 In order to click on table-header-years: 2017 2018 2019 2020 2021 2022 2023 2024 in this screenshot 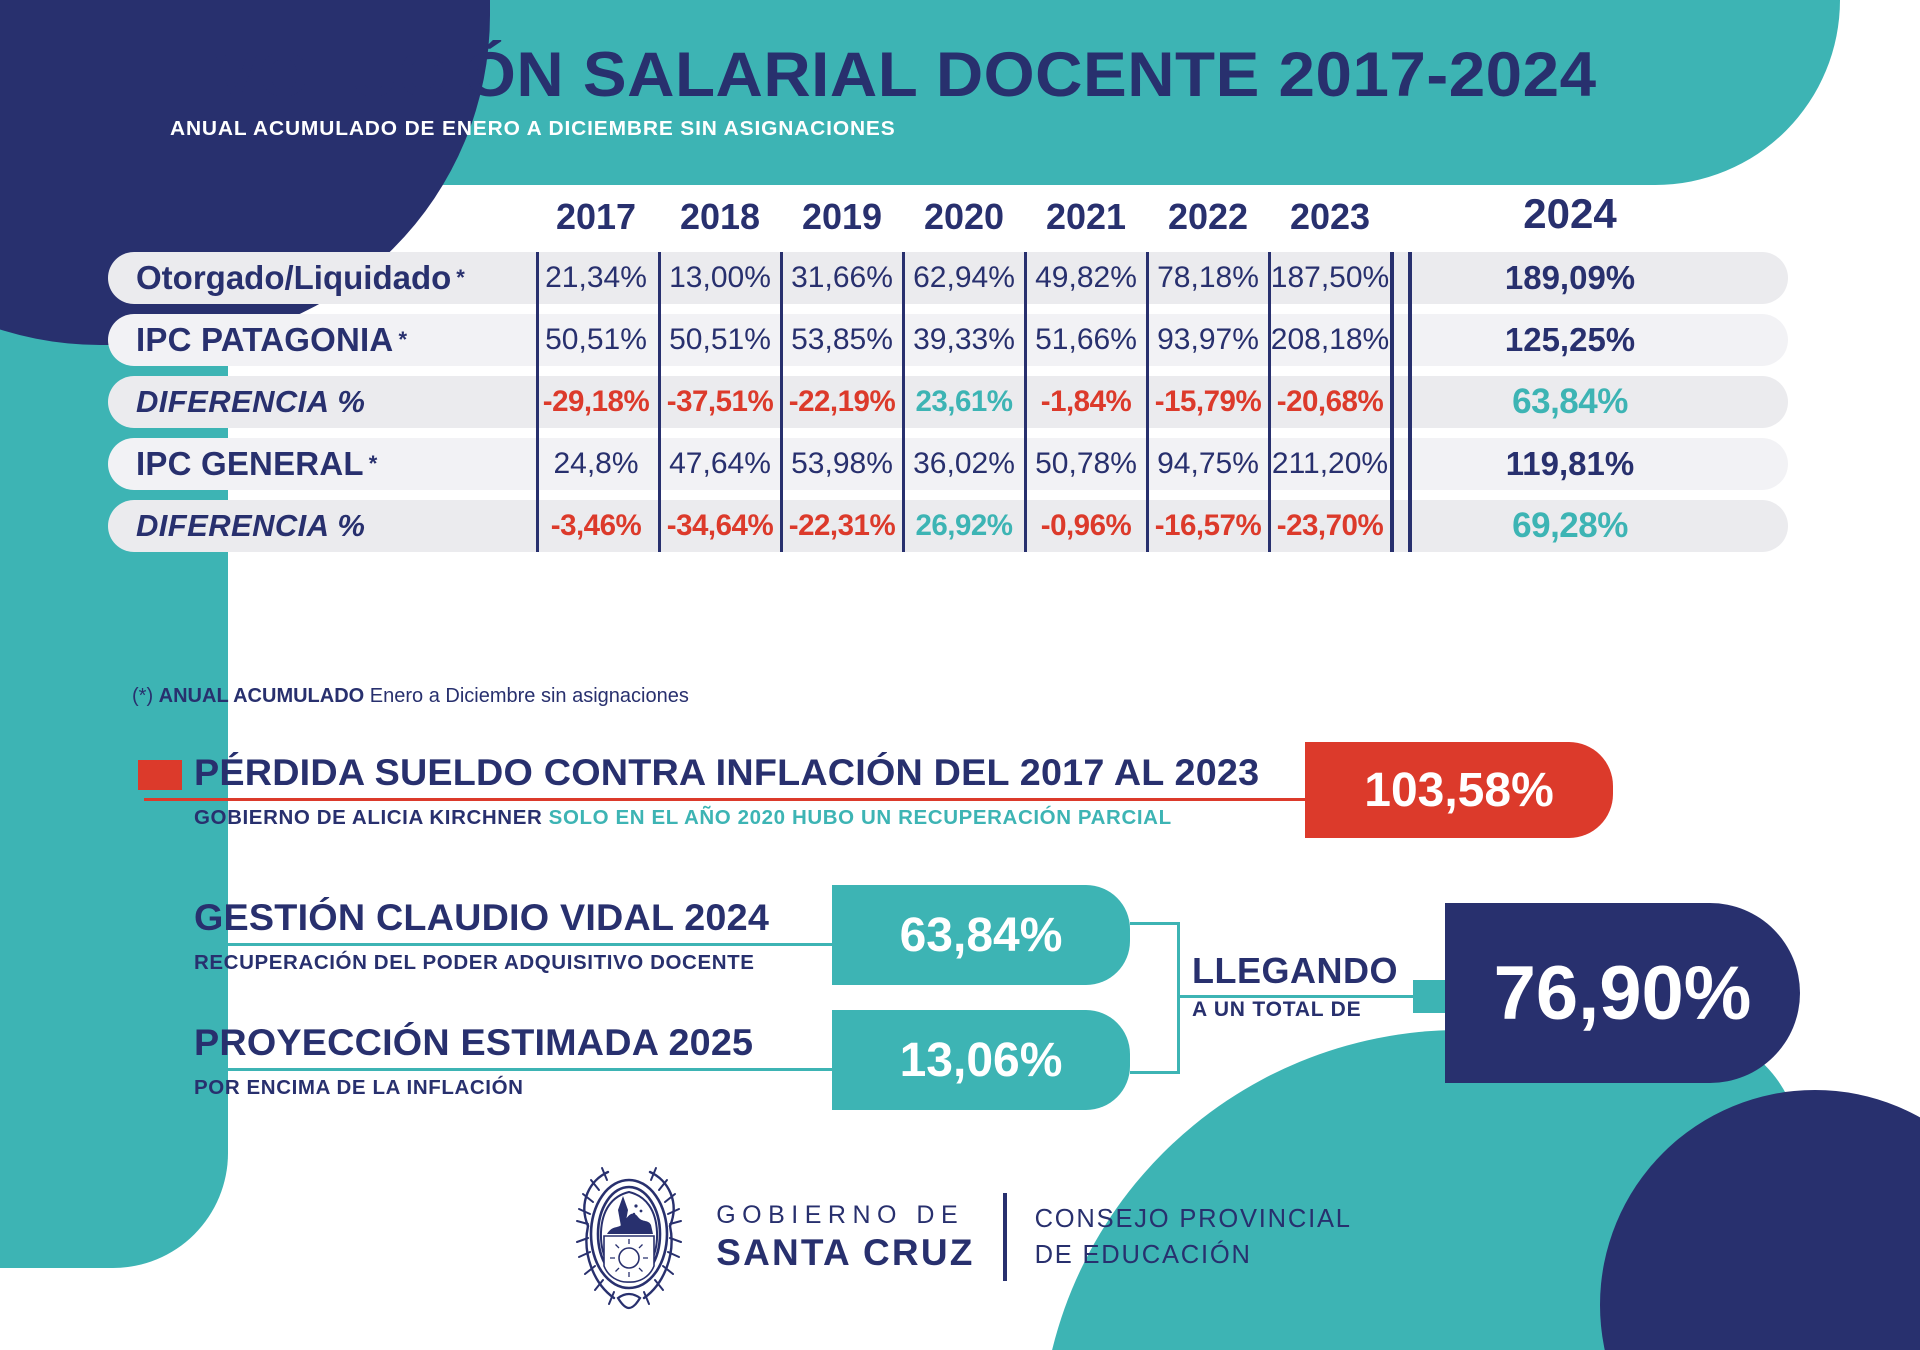, I will do `click(998, 221)`.